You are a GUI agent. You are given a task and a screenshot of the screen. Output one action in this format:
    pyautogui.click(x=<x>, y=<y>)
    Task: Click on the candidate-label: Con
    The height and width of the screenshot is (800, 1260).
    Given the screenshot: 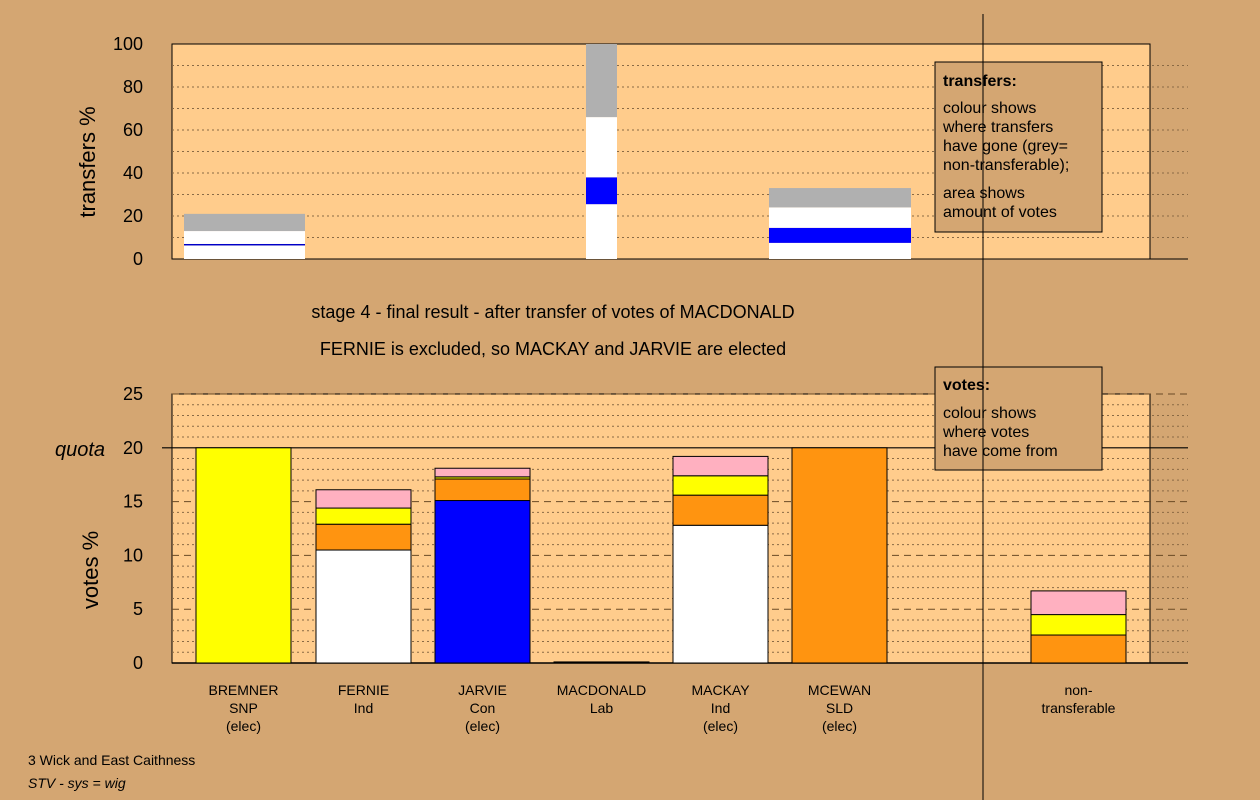 What is the action you would take?
    pyautogui.click(x=483, y=708)
    